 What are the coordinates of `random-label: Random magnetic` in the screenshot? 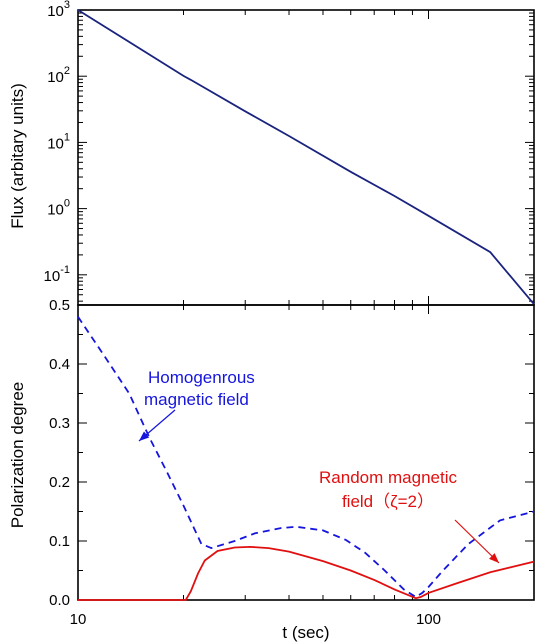 It's located at (388, 477).